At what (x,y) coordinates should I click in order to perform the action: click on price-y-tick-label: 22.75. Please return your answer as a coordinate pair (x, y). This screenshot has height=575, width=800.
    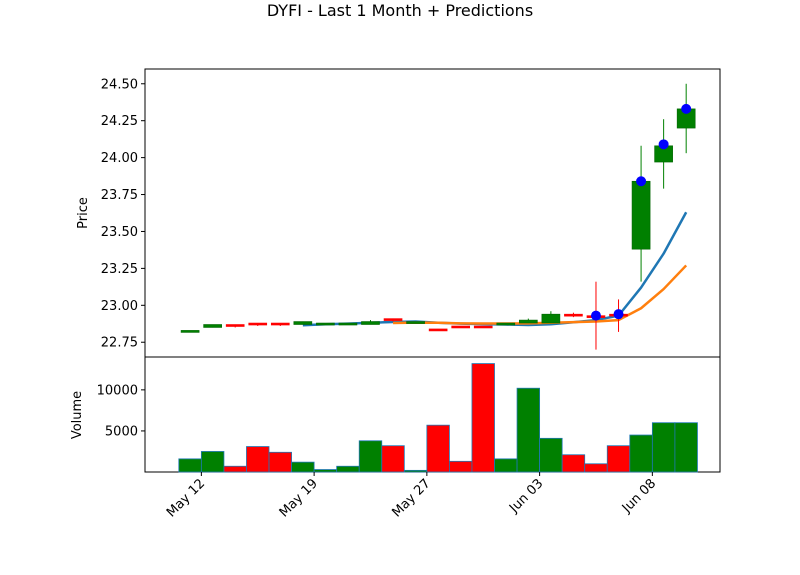
    Looking at the image, I should click on (119, 343).